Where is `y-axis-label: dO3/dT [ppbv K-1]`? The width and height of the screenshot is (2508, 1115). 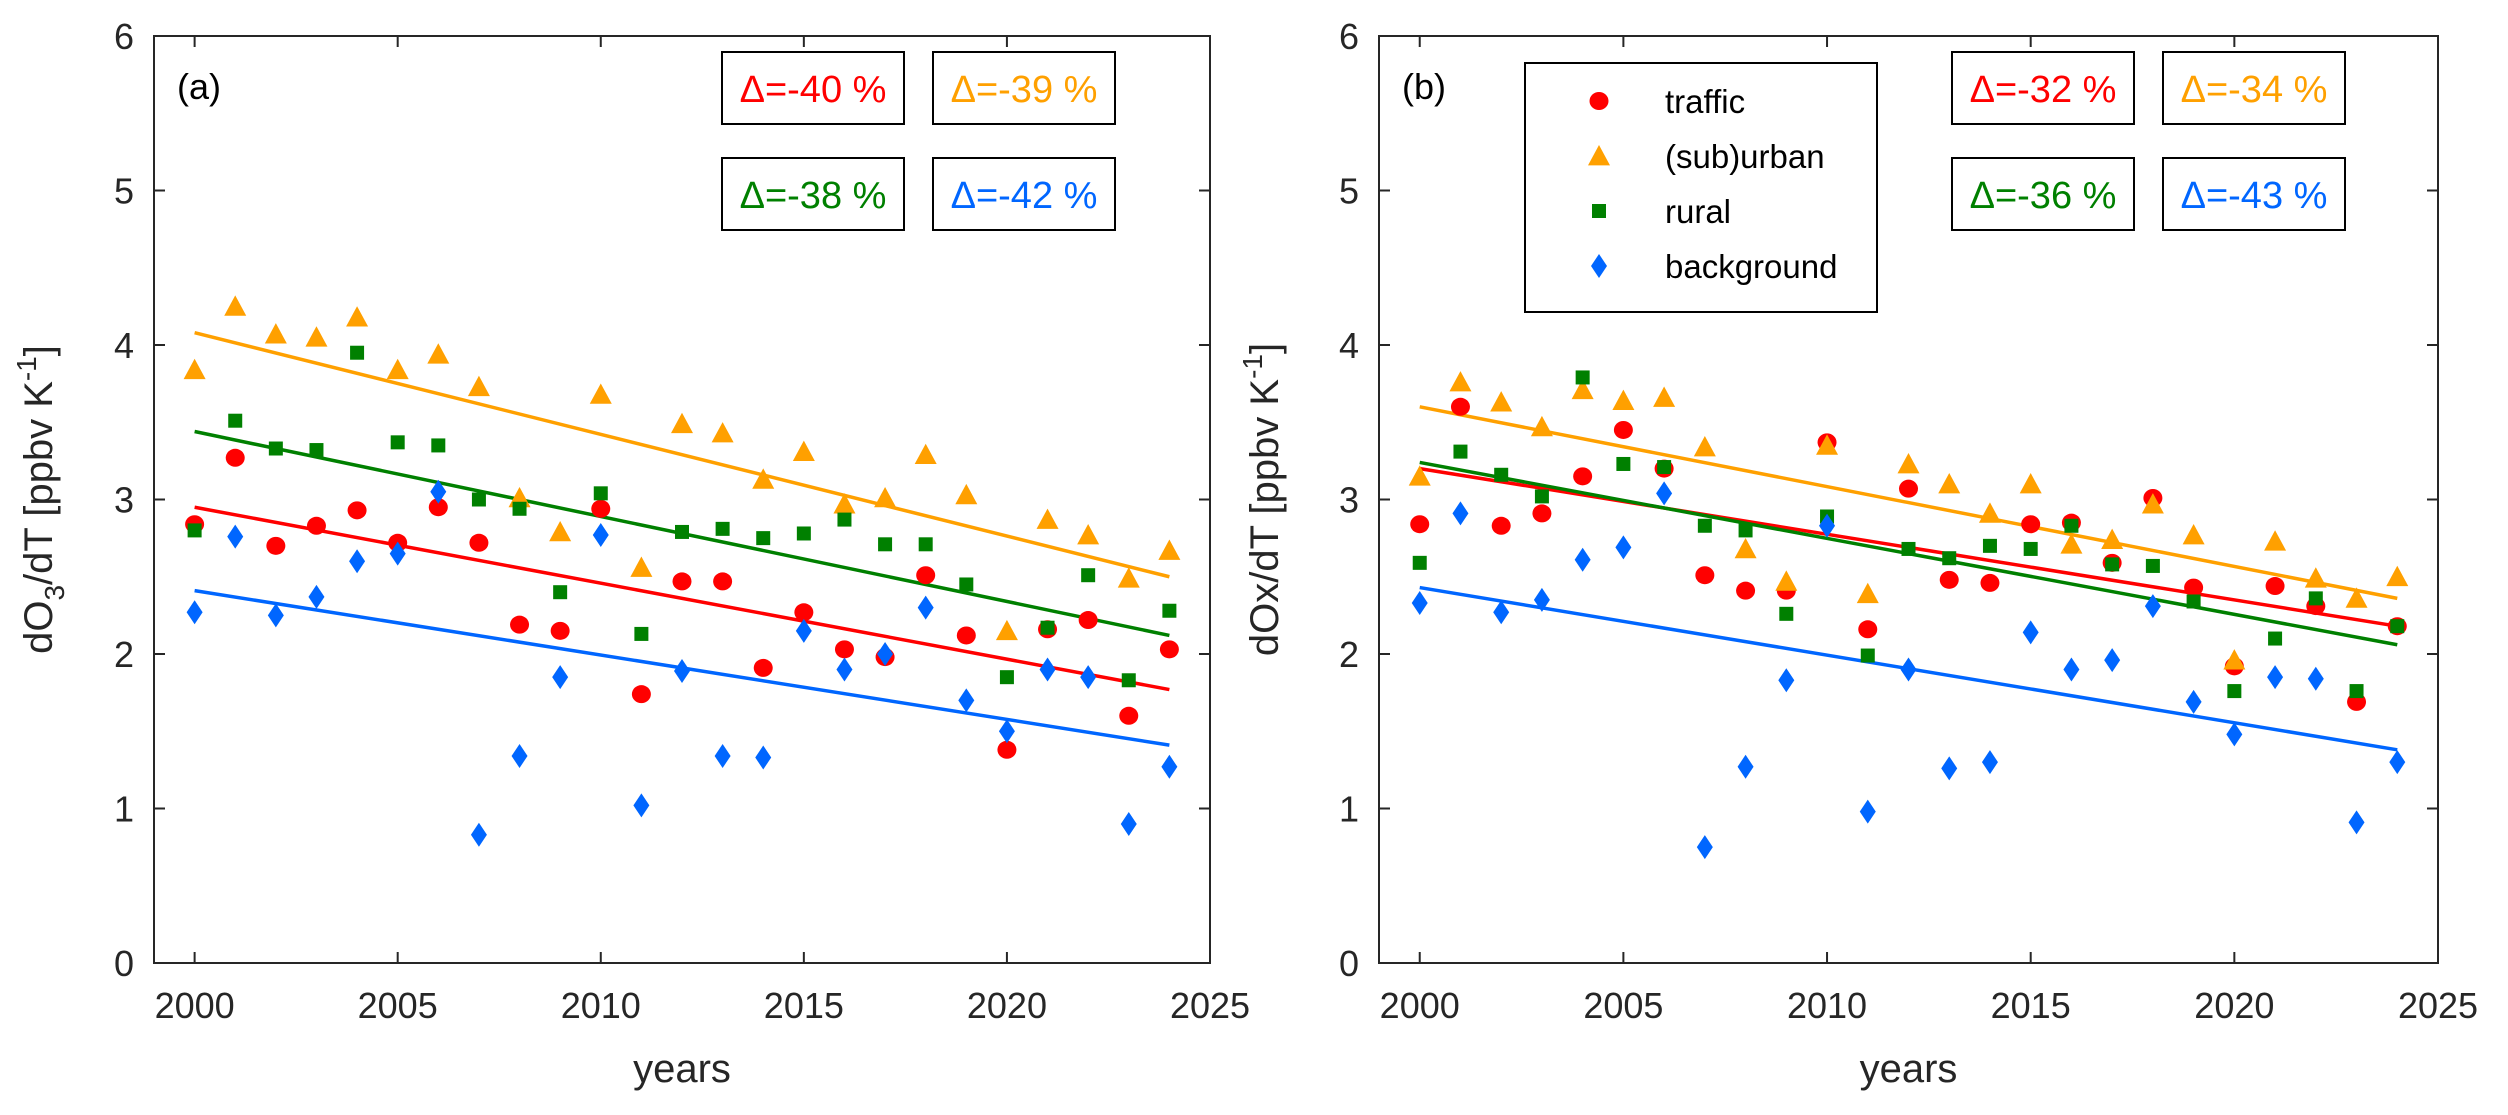 y-axis-label: dO3/dT [ppbv K-1] is located at coordinates (40, 499).